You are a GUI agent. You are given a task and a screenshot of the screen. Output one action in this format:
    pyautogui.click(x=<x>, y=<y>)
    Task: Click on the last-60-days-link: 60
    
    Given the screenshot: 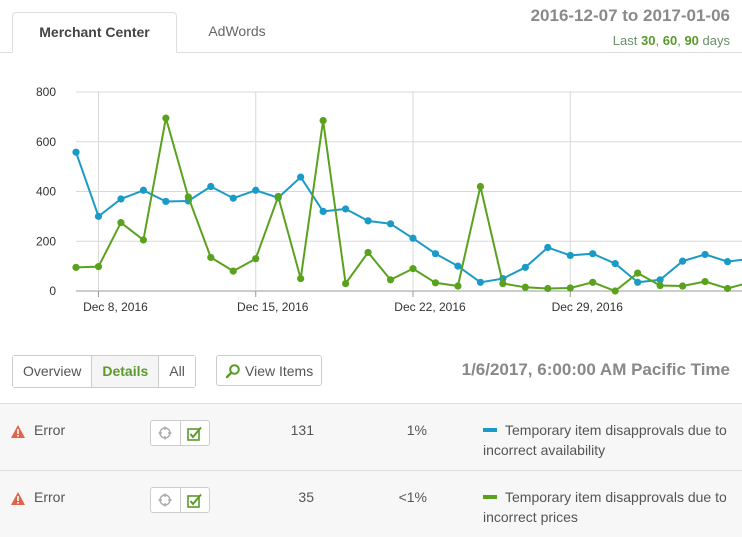 What is the action you would take?
    pyautogui.click(x=670, y=40)
    